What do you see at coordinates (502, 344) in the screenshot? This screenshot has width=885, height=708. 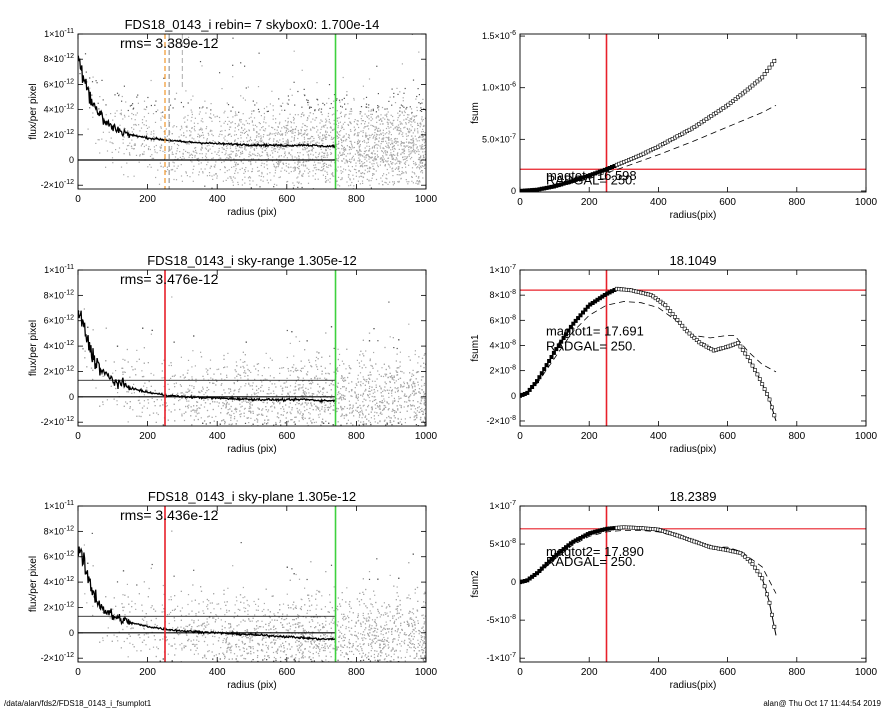 I see `y-tick-label: 4×10⁻⁸` at bounding box center [502, 344].